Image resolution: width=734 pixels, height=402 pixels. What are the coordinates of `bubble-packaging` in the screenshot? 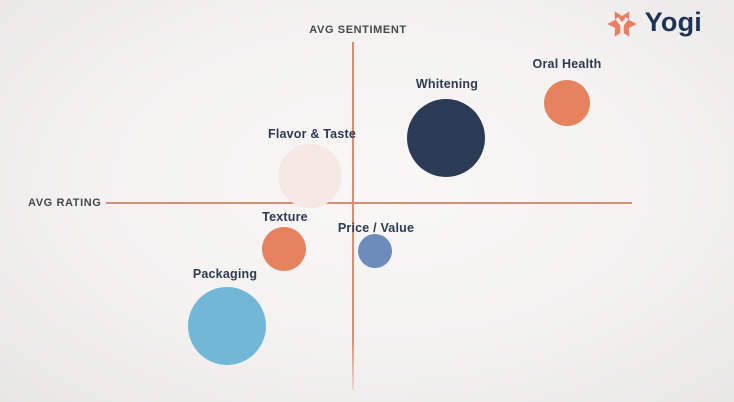 It's located at (227, 326).